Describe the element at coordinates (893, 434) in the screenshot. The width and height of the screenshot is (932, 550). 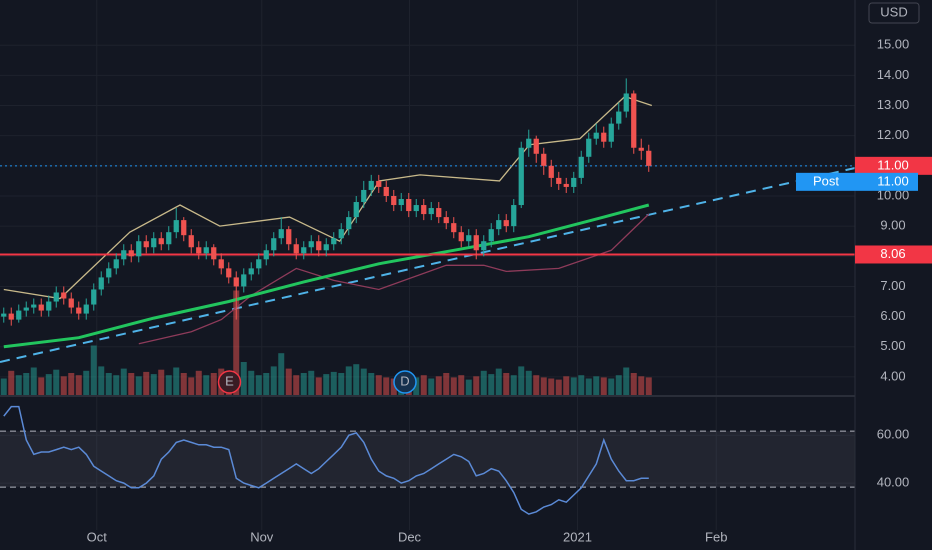
I see `y-tick-label: 60.00` at that location.